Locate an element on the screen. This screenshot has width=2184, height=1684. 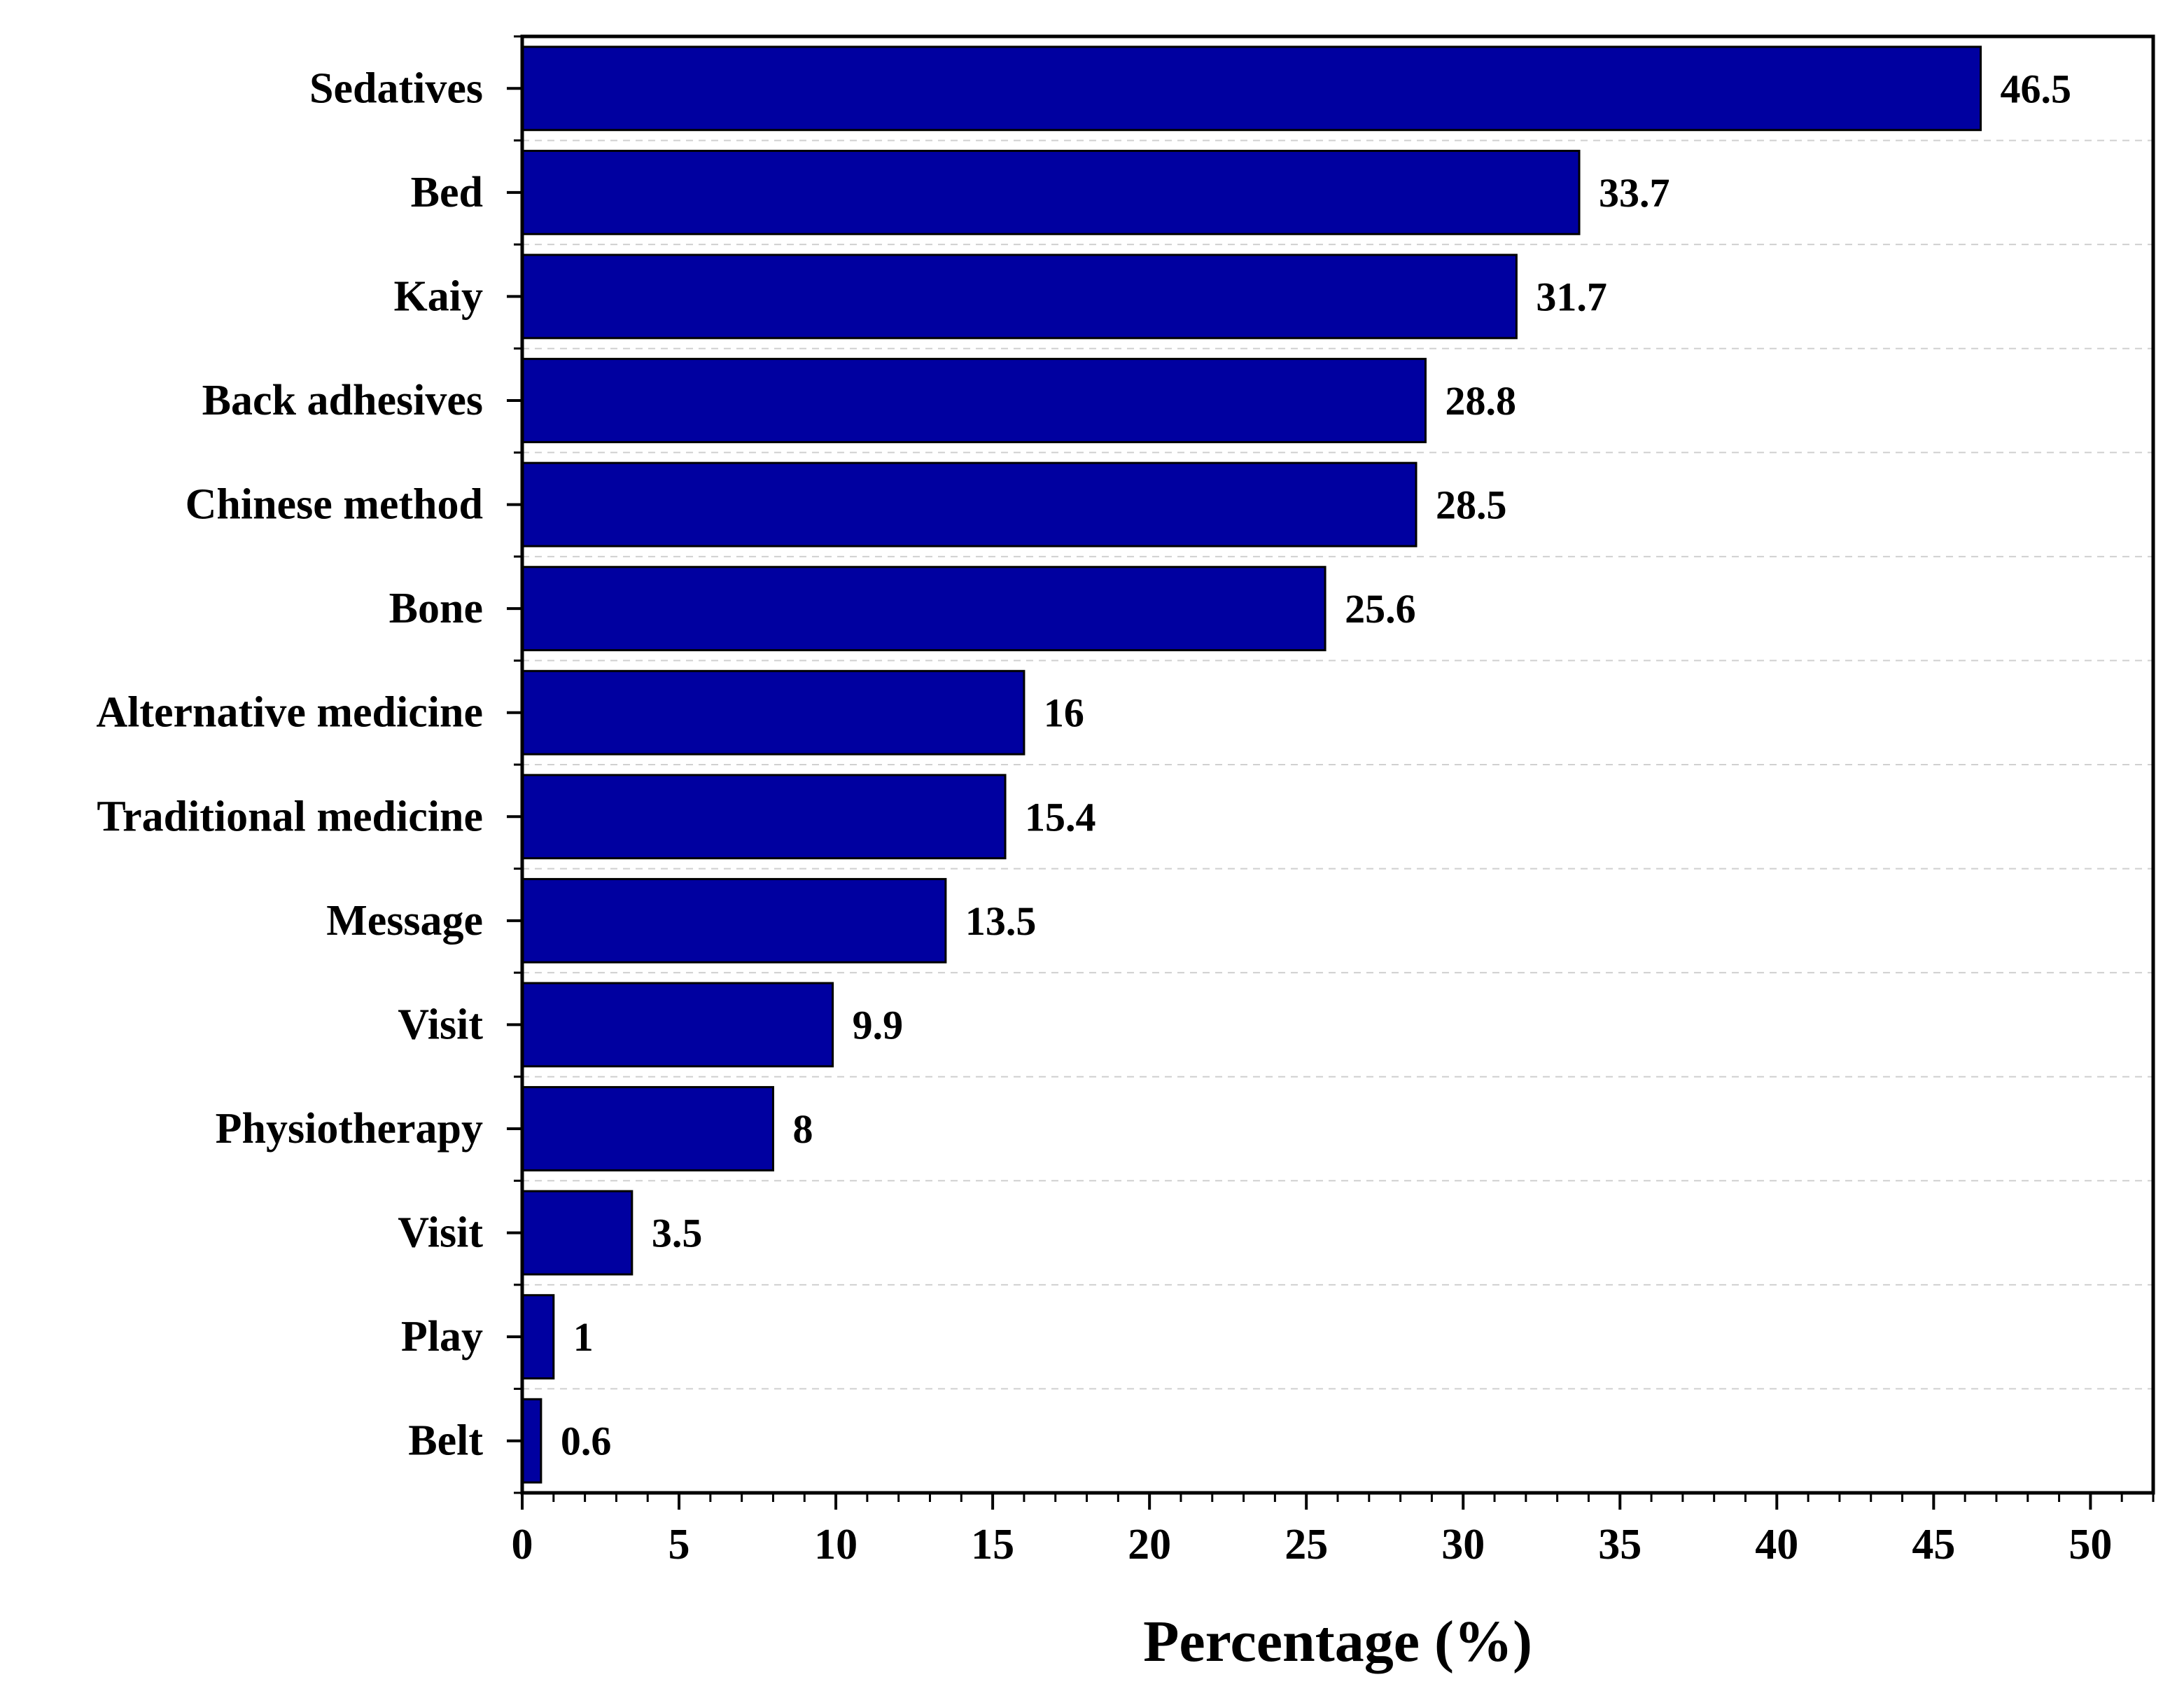
data-label: 46.5 is located at coordinates (2036, 88).